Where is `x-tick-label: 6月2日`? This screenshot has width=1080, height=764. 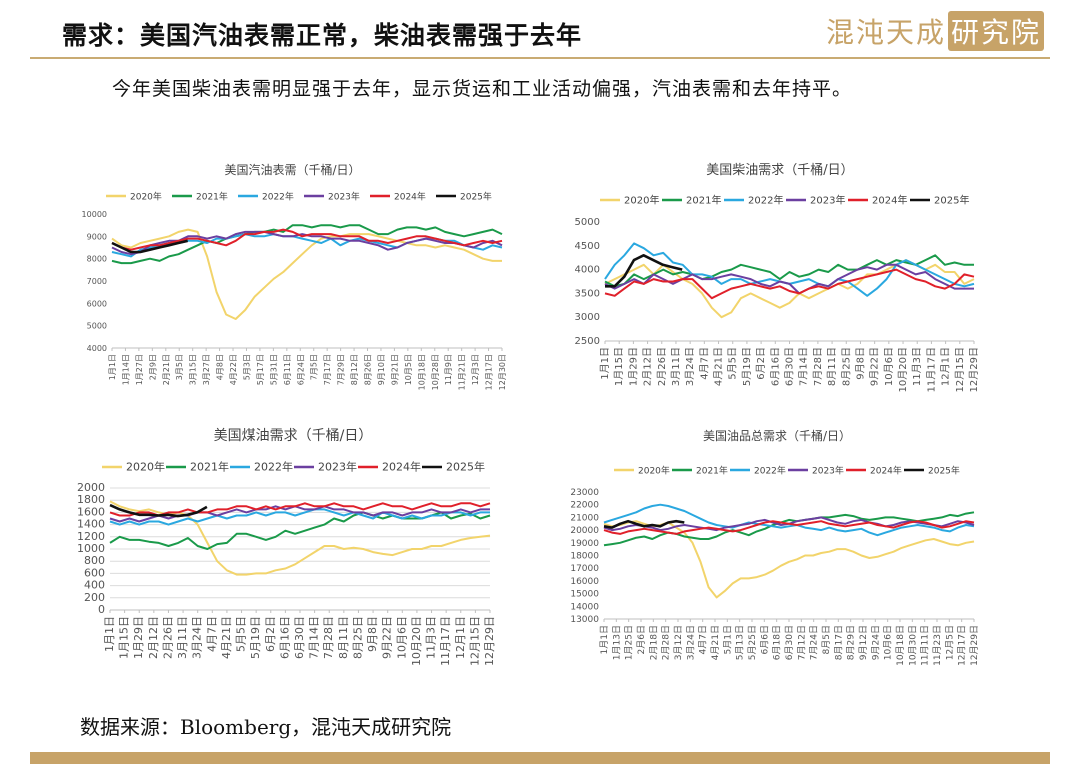
x-tick-label: 6月2日 is located at coordinates (761, 363).